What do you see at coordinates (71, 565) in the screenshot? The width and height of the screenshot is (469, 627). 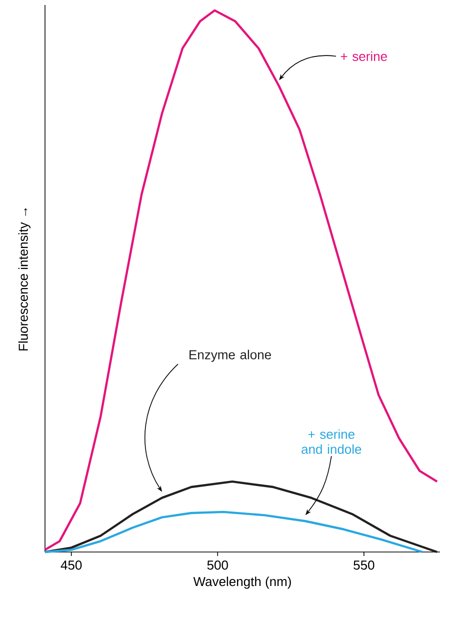 I see `x-tick-label: 450` at bounding box center [71, 565].